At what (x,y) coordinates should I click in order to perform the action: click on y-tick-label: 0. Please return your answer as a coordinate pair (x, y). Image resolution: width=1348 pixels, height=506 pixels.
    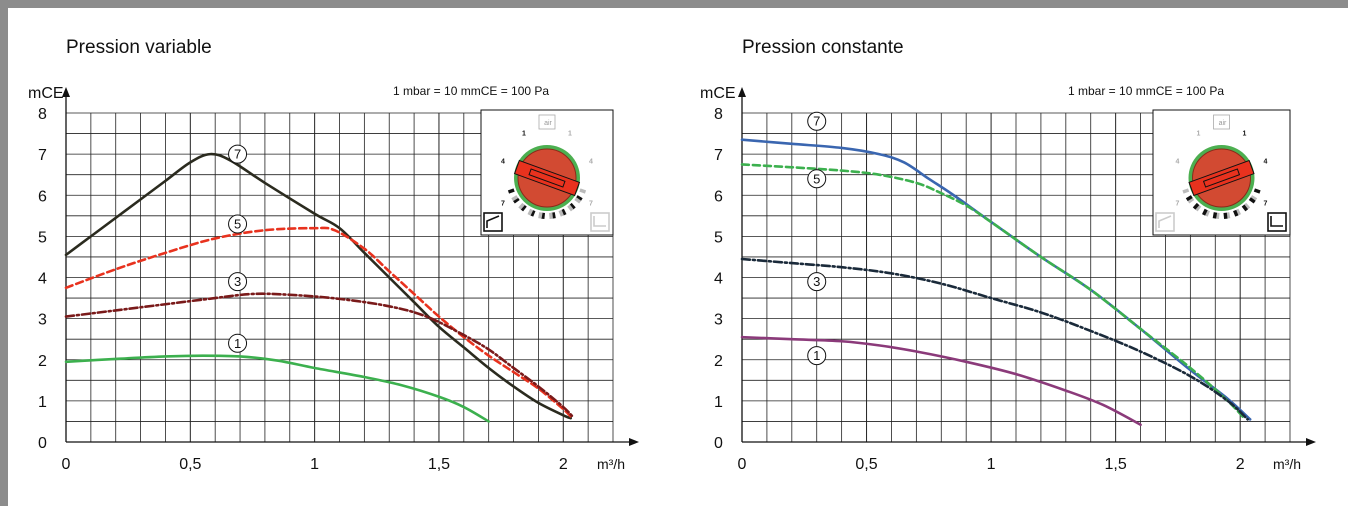
    Looking at the image, I should click on (718, 443).